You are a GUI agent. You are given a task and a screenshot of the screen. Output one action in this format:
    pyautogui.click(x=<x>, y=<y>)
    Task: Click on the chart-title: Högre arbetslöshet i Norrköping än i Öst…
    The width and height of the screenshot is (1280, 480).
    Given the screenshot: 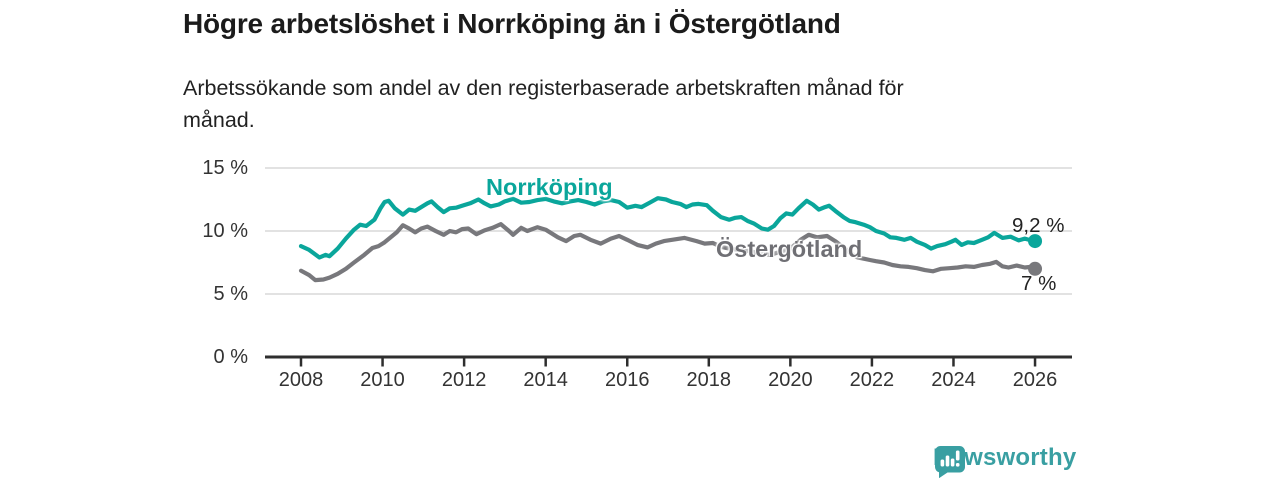 What is the action you would take?
    pyautogui.click(x=512, y=23)
    